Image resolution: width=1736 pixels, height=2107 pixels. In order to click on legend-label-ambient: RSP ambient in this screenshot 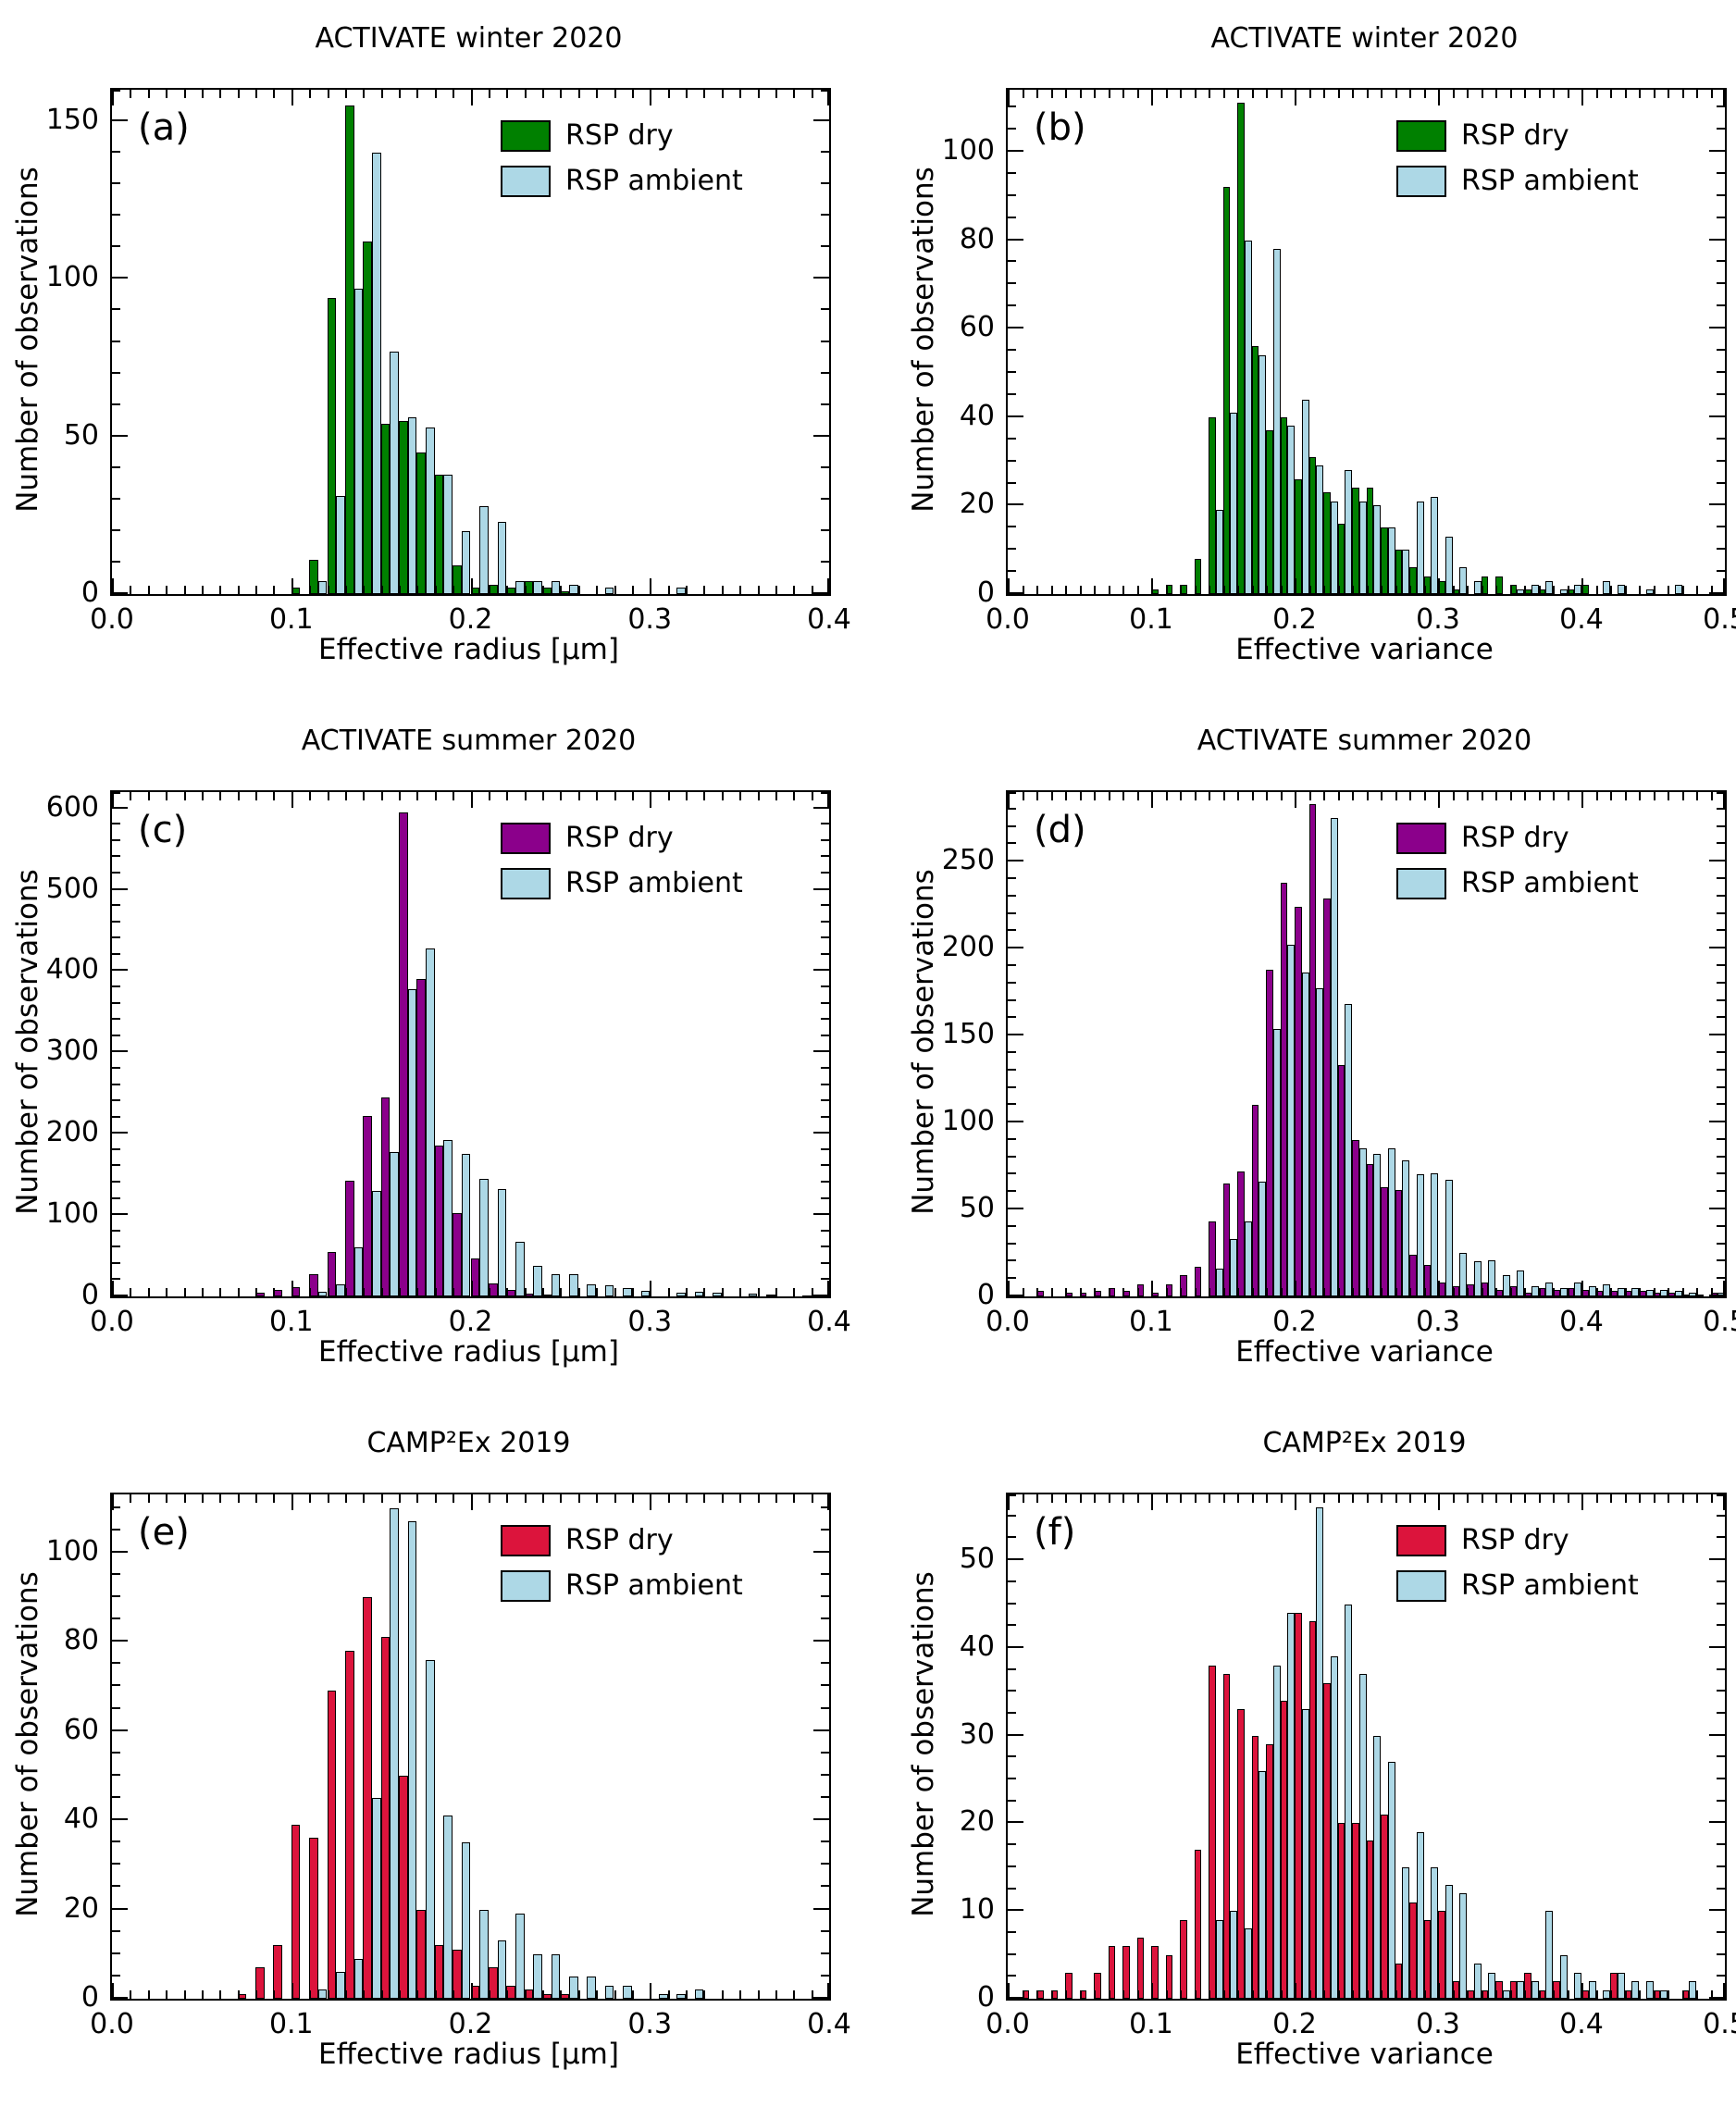, I will do `click(654, 181)`.